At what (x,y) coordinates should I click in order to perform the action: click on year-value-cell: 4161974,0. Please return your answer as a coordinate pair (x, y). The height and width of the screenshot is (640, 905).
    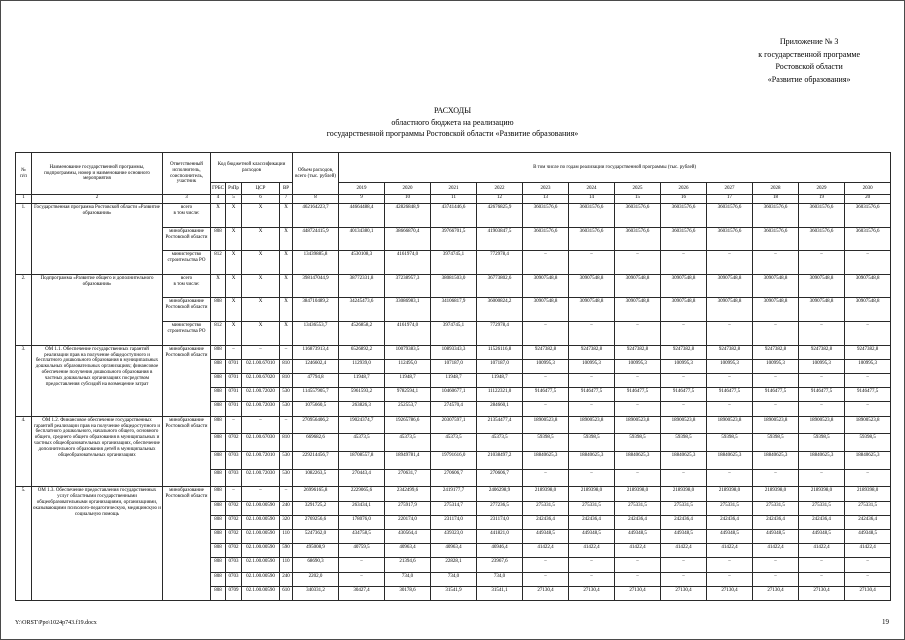
    Looking at the image, I should click on (408, 333).